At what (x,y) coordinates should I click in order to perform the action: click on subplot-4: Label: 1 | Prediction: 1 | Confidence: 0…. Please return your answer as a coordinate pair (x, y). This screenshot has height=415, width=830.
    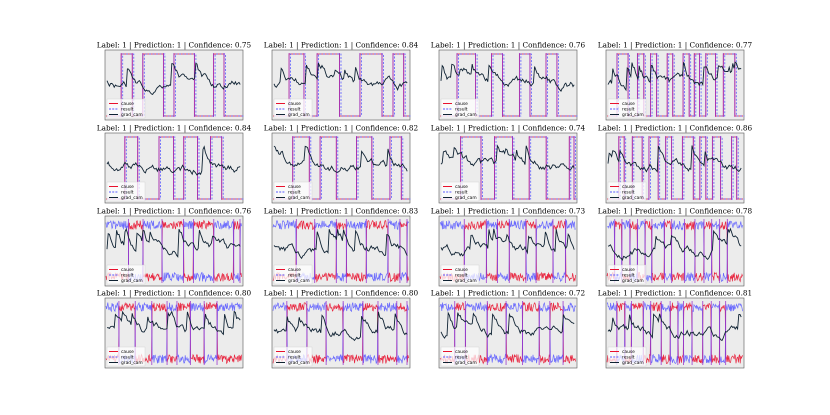
    Looking at the image, I should click on (675, 81).